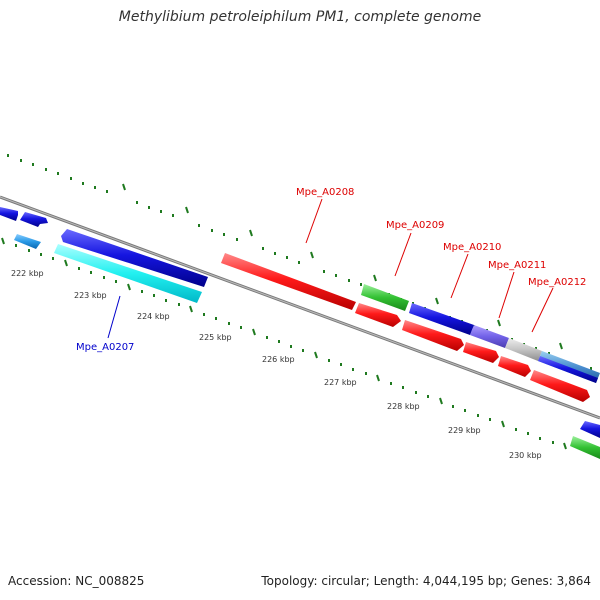 Image resolution: width=600 pixels, height=600 pixels. What do you see at coordinates (441, 319) in the screenshot?
I see `gene-arrow-forward-blue` at bounding box center [441, 319].